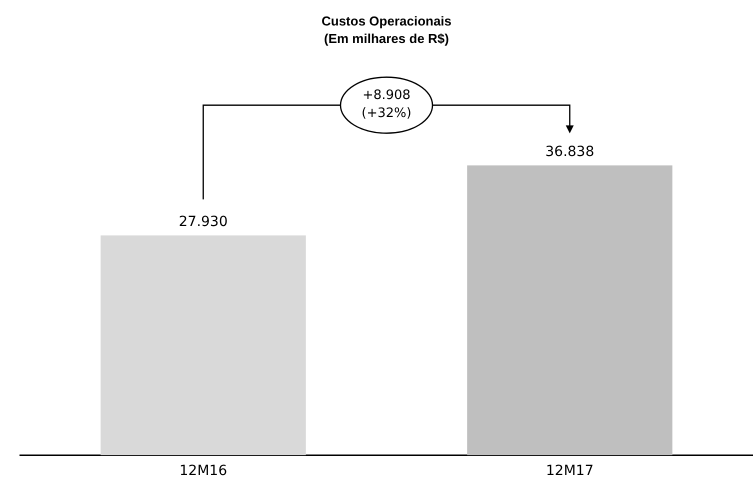 The height and width of the screenshot is (488, 753). Describe the element at coordinates (569, 152) in the screenshot. I see `data-label: 36.838` at that location.